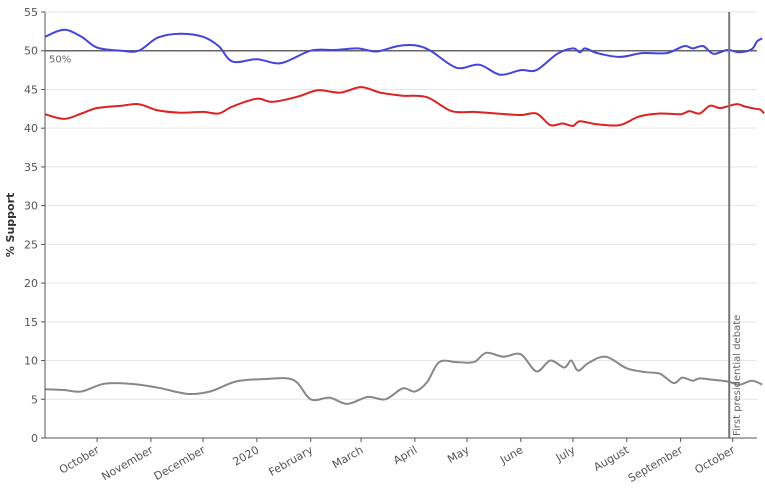 Image resolution: width=765 pixels, height=500 pixels. I want to click on x-tick-label: September, so click(656, 464).